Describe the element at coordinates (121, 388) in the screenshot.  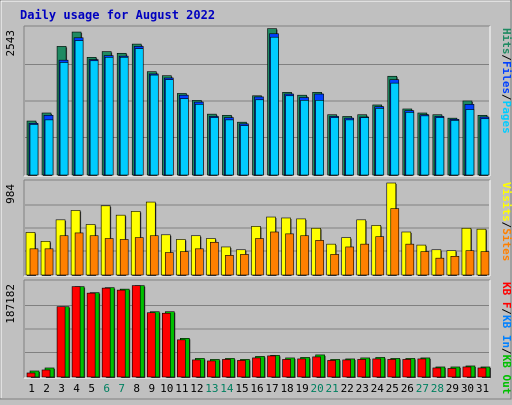
I see `x-tick-label: 7` at that location.